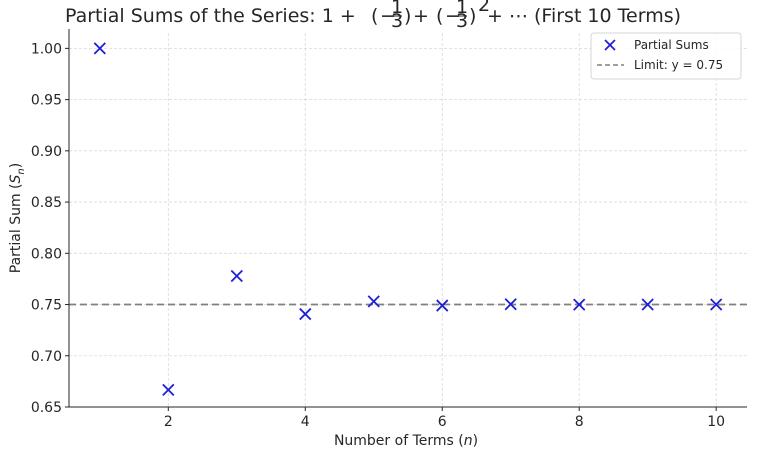 This screenshot has width=757, height=457. What do you see at coordinates (610, 45) in the screenshot?
I see `legend-marker-partial-sums` at bounding box center [610, 45].